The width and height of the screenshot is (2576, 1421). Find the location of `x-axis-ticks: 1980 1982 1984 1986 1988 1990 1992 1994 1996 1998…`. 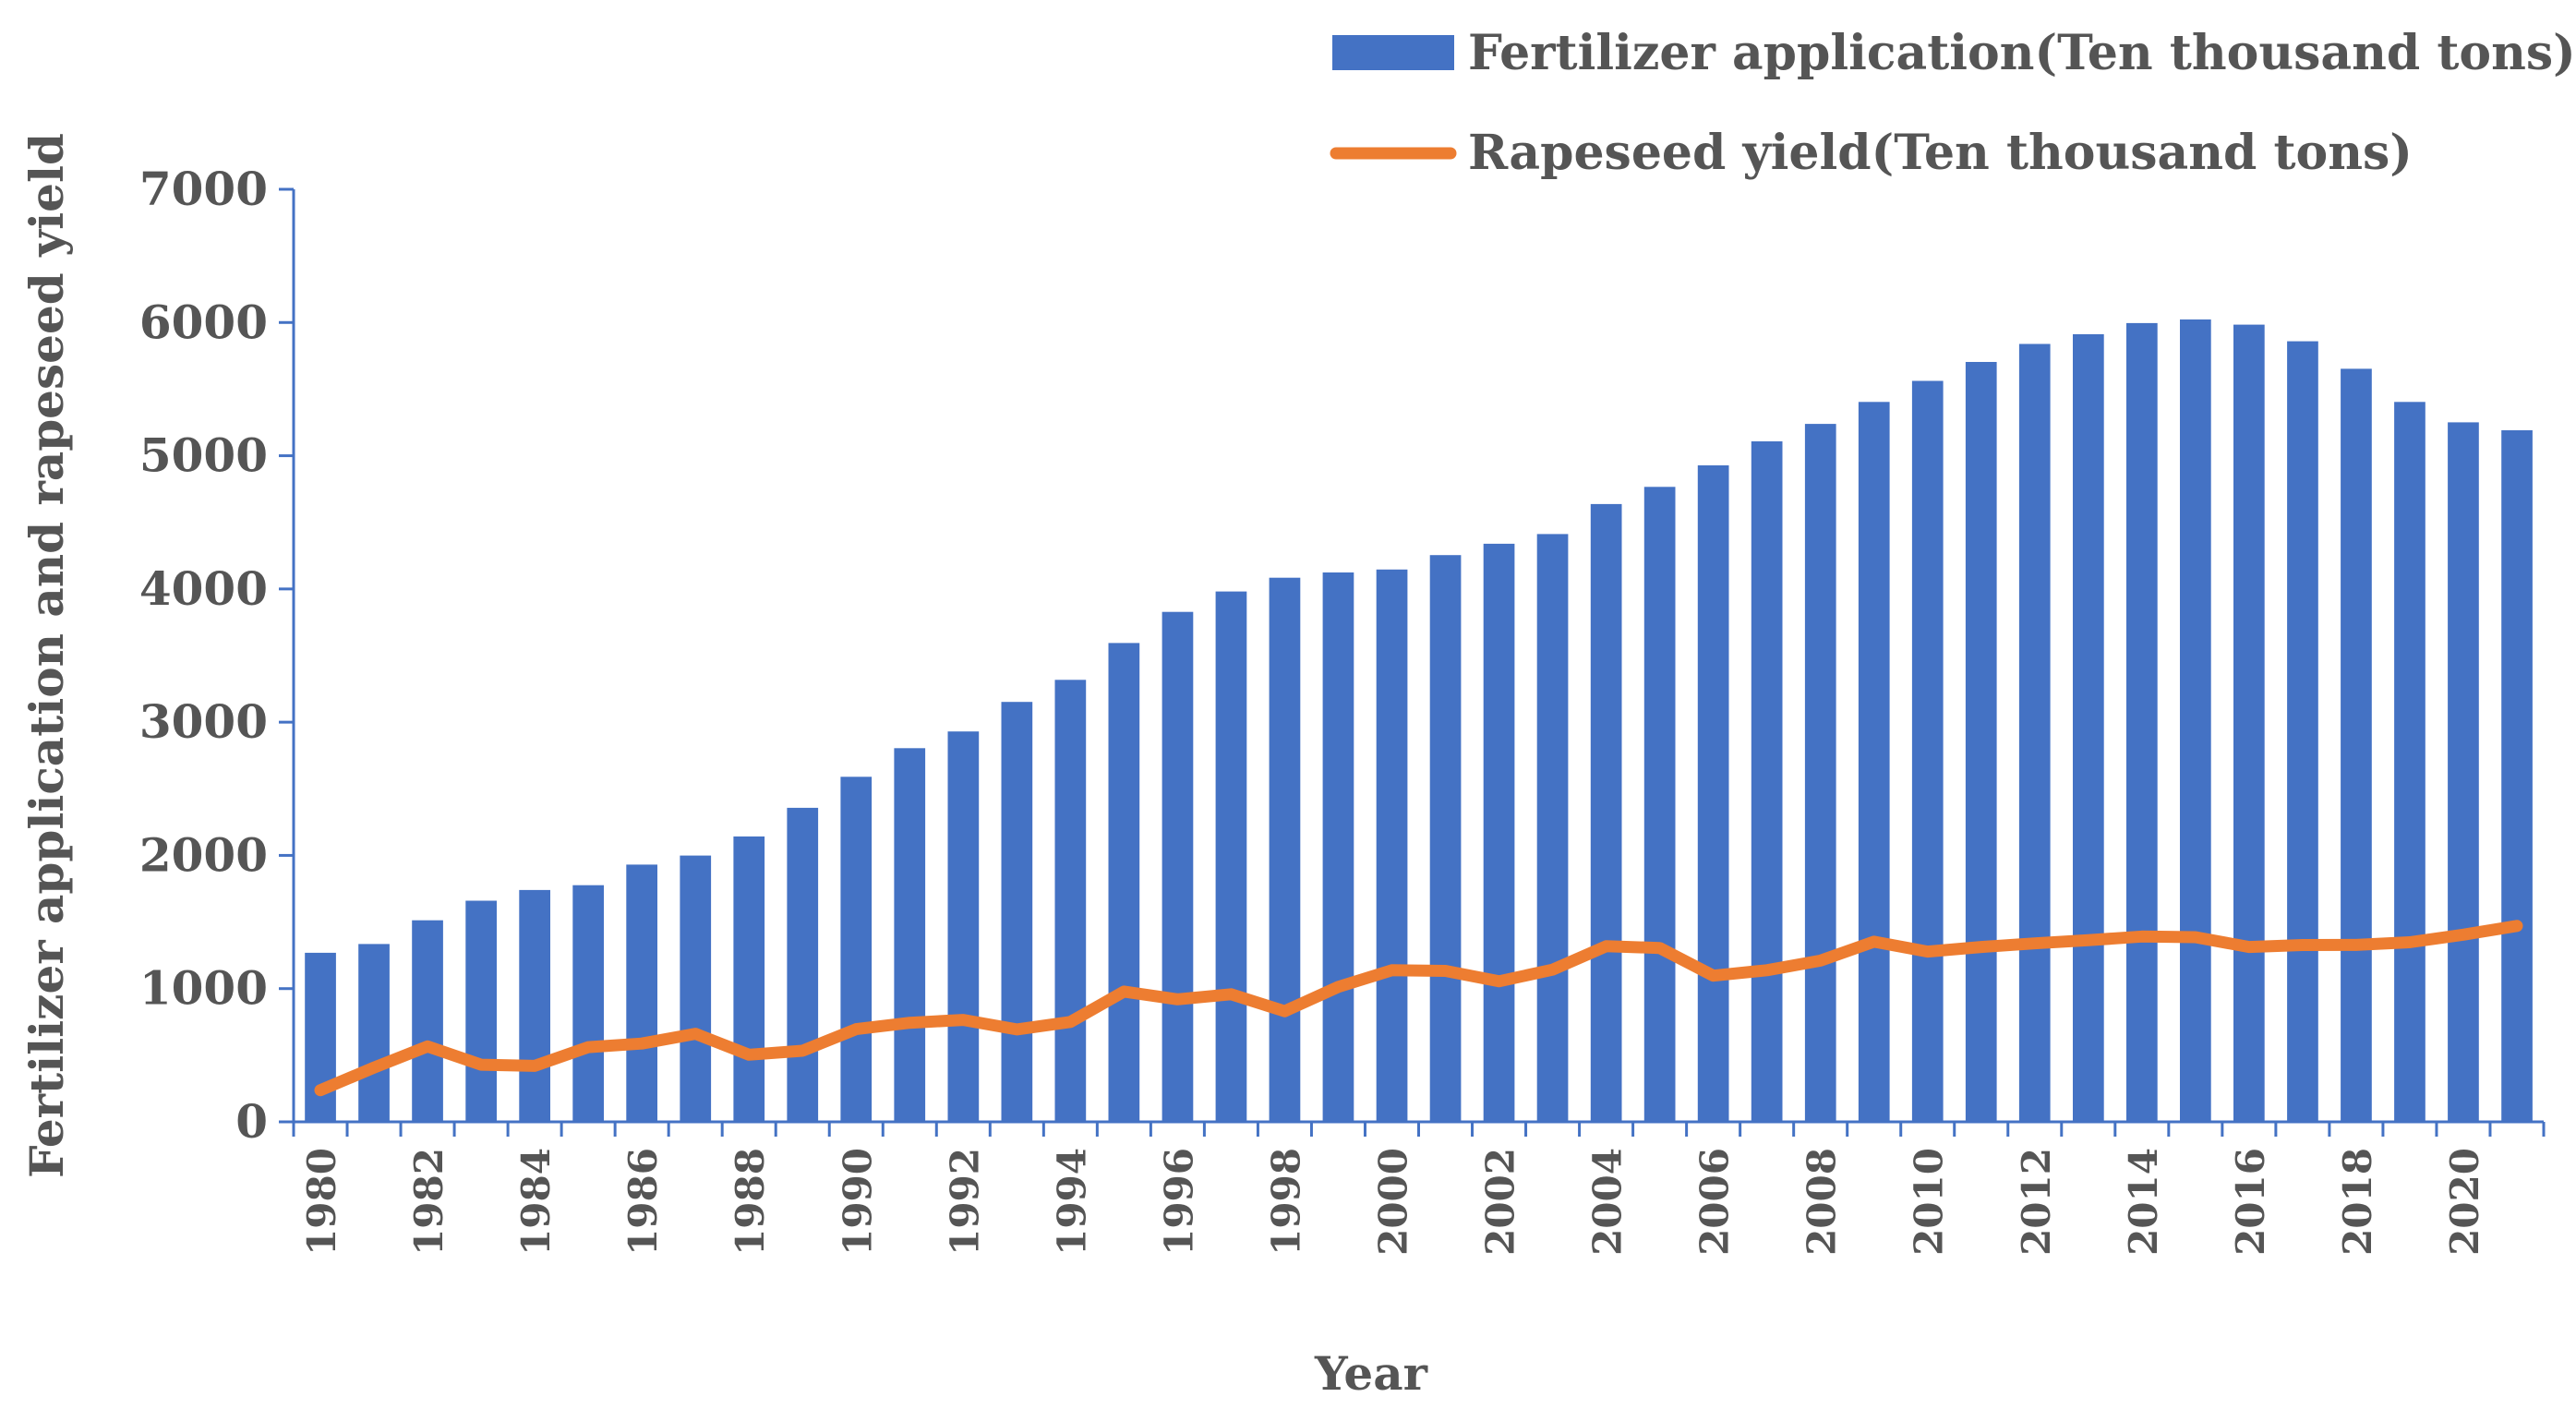

x-axis-ticks: 1980 1982 1984 1986 1988 1990 1992 1994 1996 1998… is located at coordinates (1419, 1189).